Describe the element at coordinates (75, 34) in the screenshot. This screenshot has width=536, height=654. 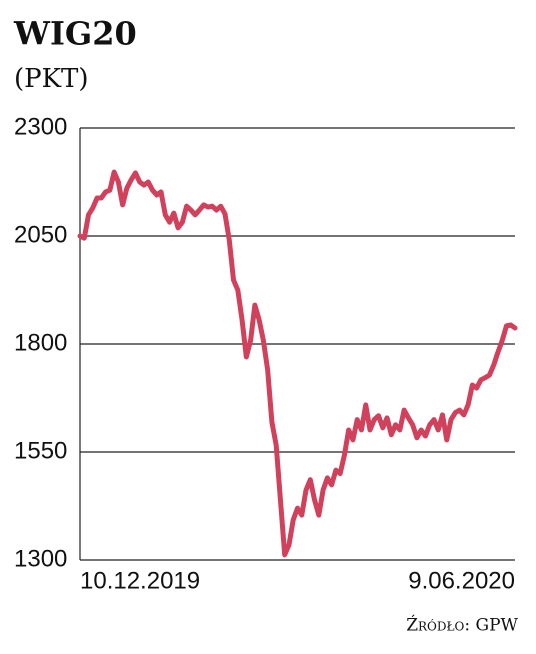
I see `chart-title: WIG20` at that location.